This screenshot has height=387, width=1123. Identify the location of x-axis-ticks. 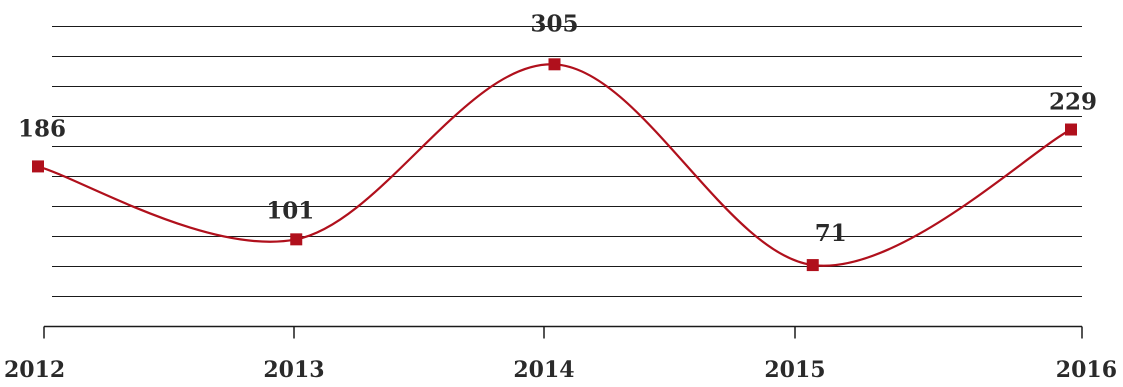
(563, 332).